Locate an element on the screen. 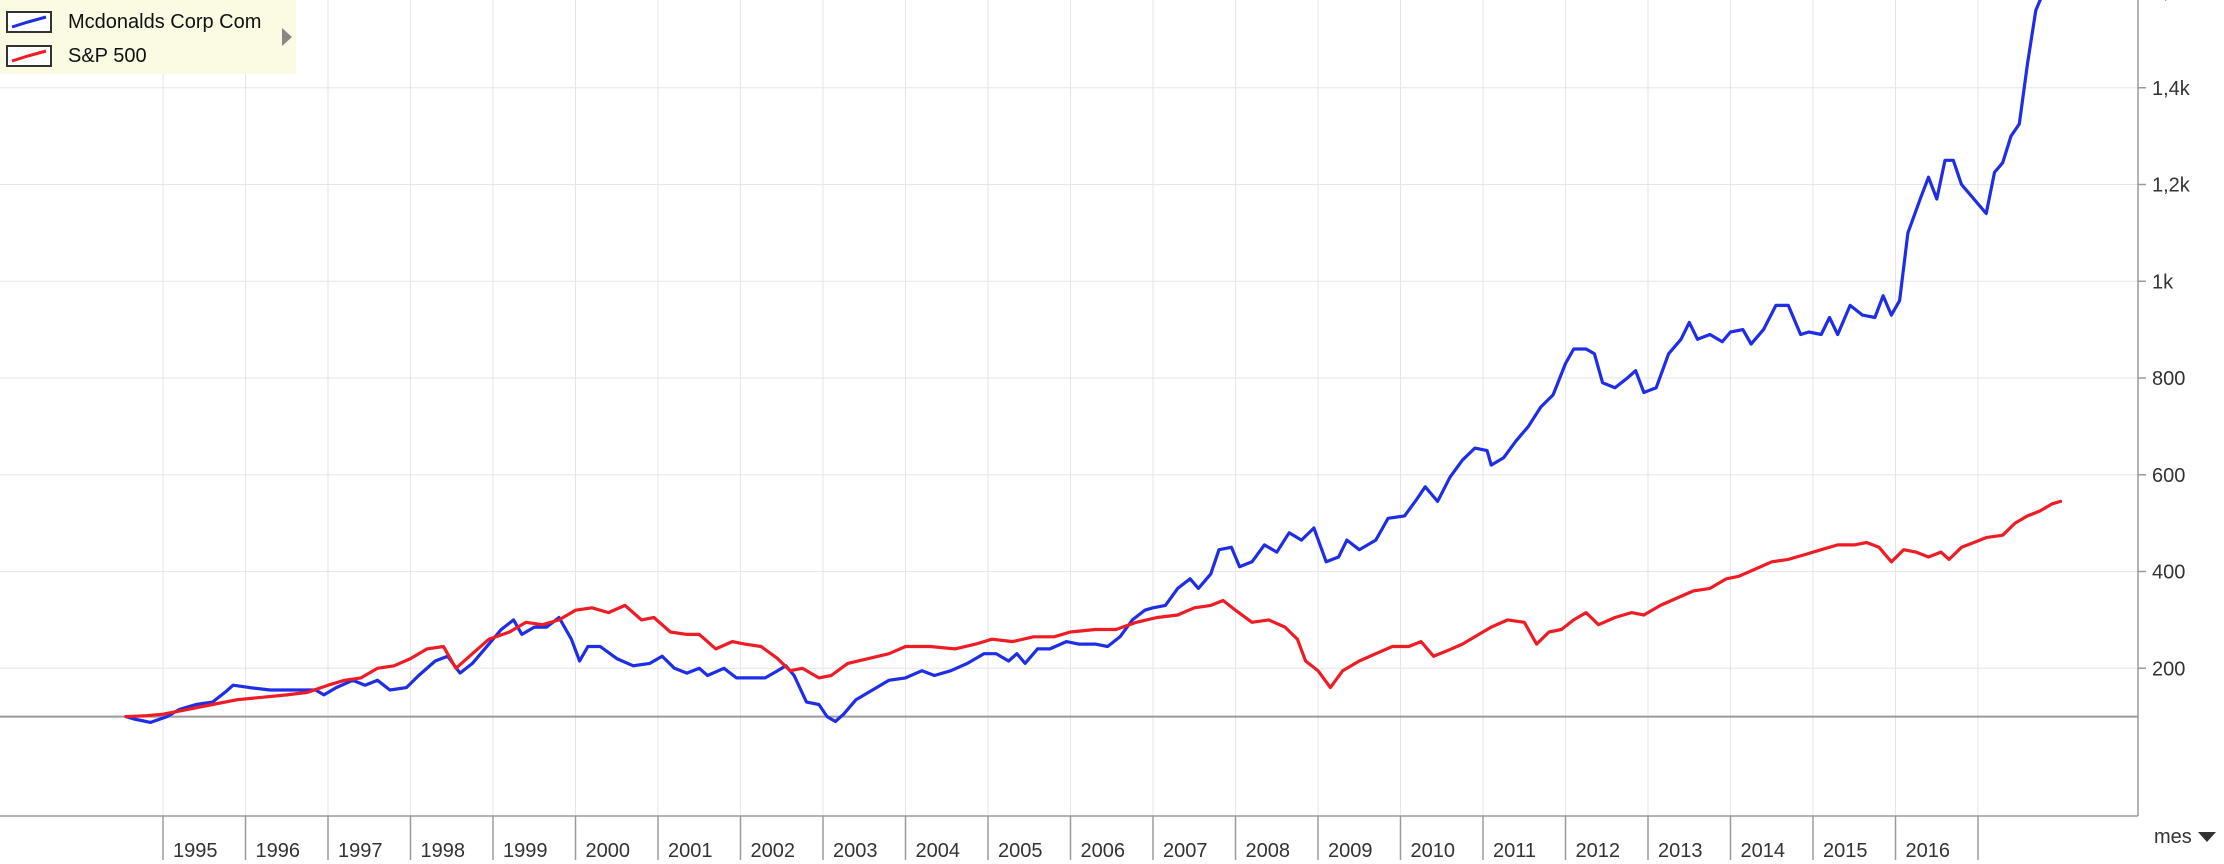 This screenshot has height=864, width=2224. legend-item-mcdonalds: Mcdonalds Corp Com is located at coordinates (133, 22).